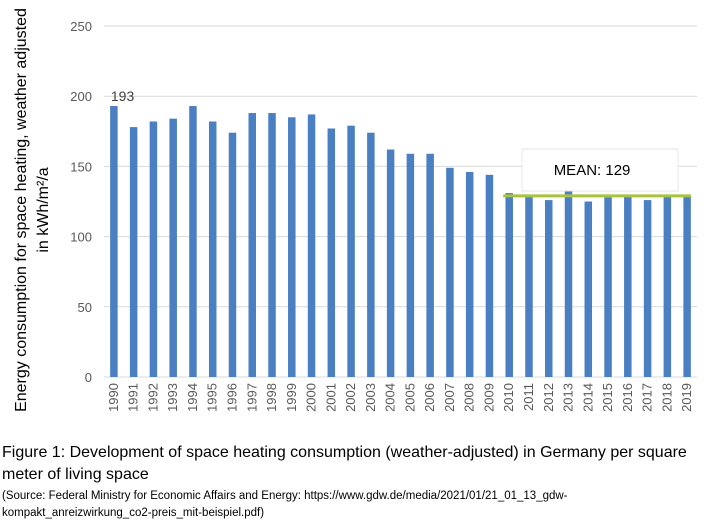 The width and height of the screenshot is (716, 526). What do you see at coordinates (43, 209) in the screenshot?
I see `y-axis-label-line2: in kWh/m²/a` at bounding box center [43, 209].